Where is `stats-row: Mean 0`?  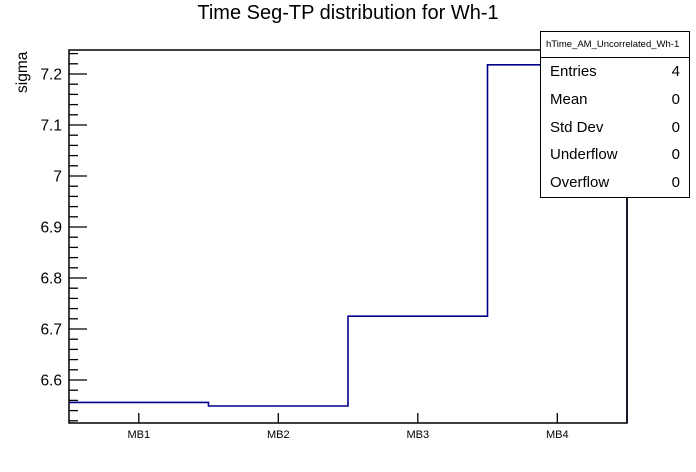 stats-row: Mean 0 is located at coordinates (615, 100).